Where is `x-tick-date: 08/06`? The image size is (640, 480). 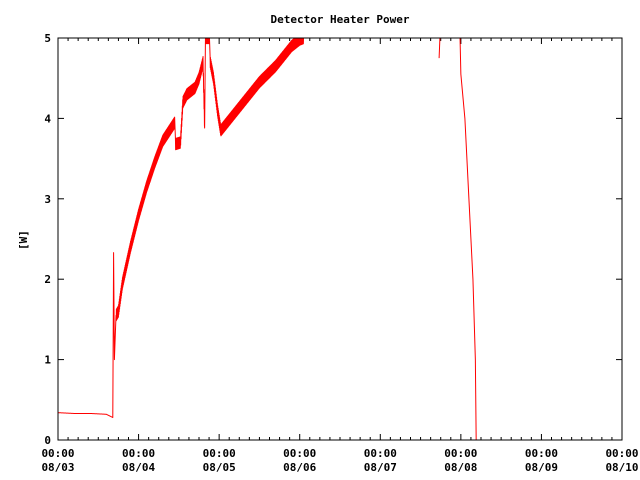 x-tick-date: 08/06 is located at coordinates (299, 467).